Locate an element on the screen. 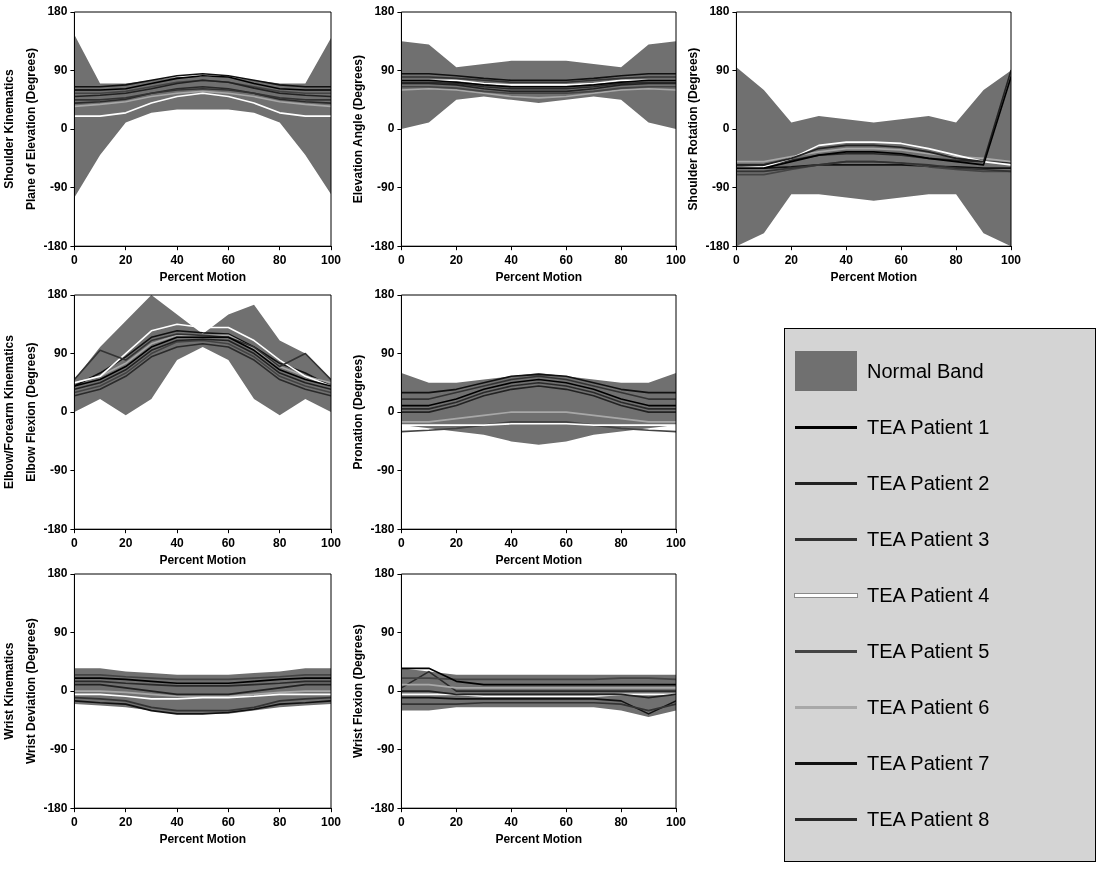 The width and height of the screenshot is (1106, 890). legend-label: TEA Patient 3 is located at coordinates (928, 539).